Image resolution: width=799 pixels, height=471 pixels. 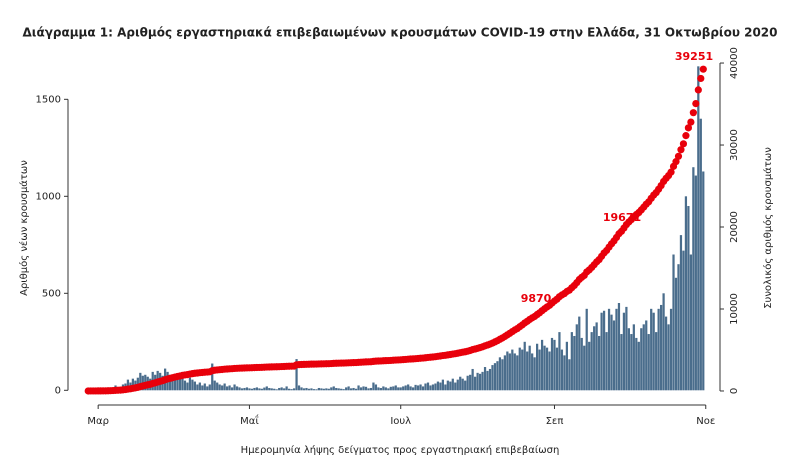 What do you see at coordinates (734, 63) in the screenshot?
I see `y2-tick-label: 40000` at bounding box center [734, 63].